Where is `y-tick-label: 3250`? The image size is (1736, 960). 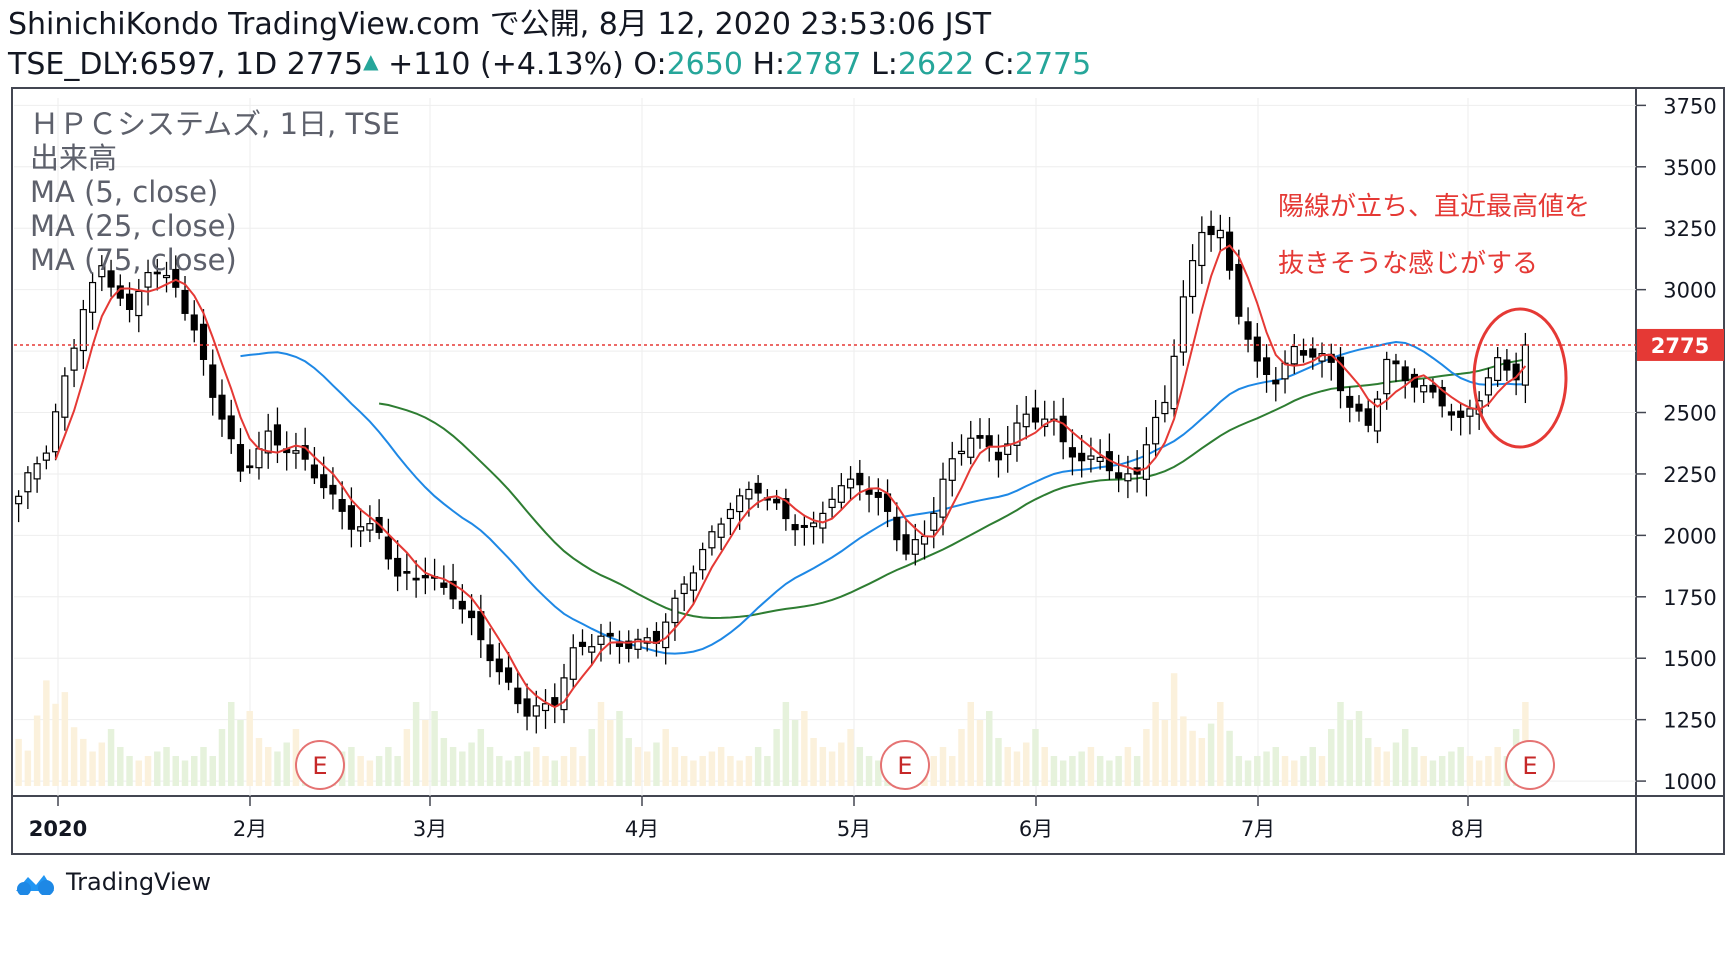 y-tick-label: 3250 is located at coordinates (1689, 229).